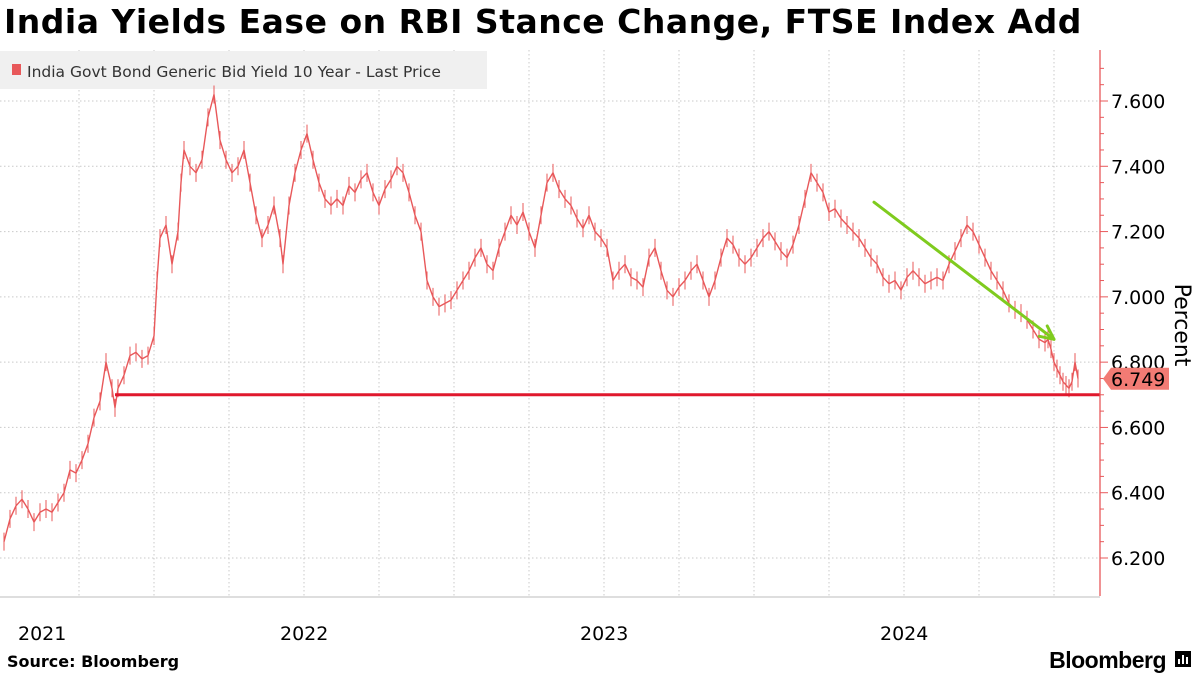  I want to click on y-tick-label: 6.600, so click(1138, 428).